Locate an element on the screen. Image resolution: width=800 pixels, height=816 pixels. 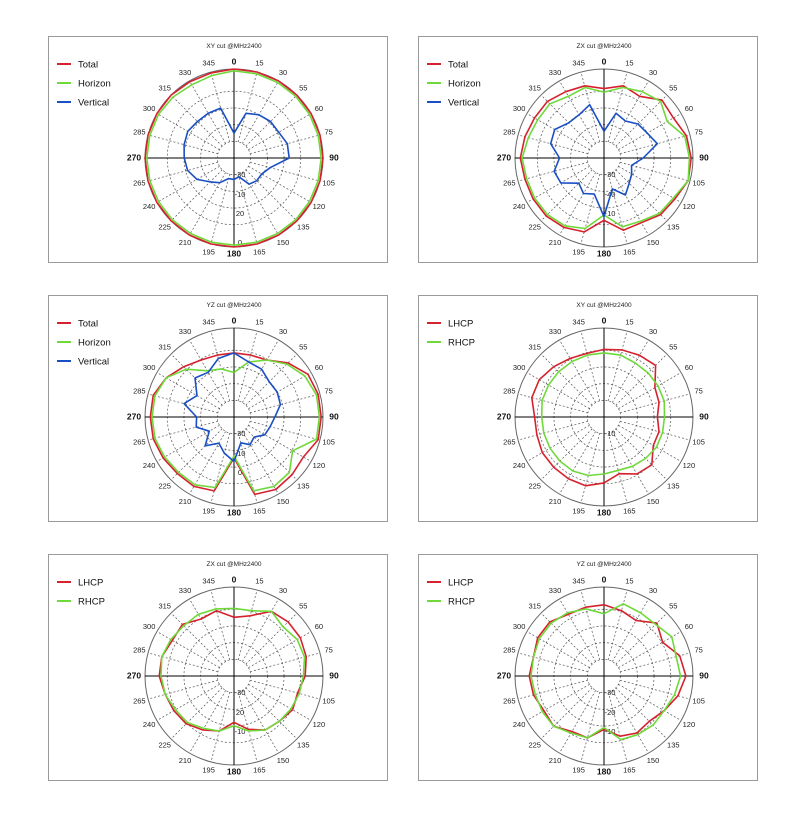
radial-tick-label: 20 is located at coordinates (240, 712).